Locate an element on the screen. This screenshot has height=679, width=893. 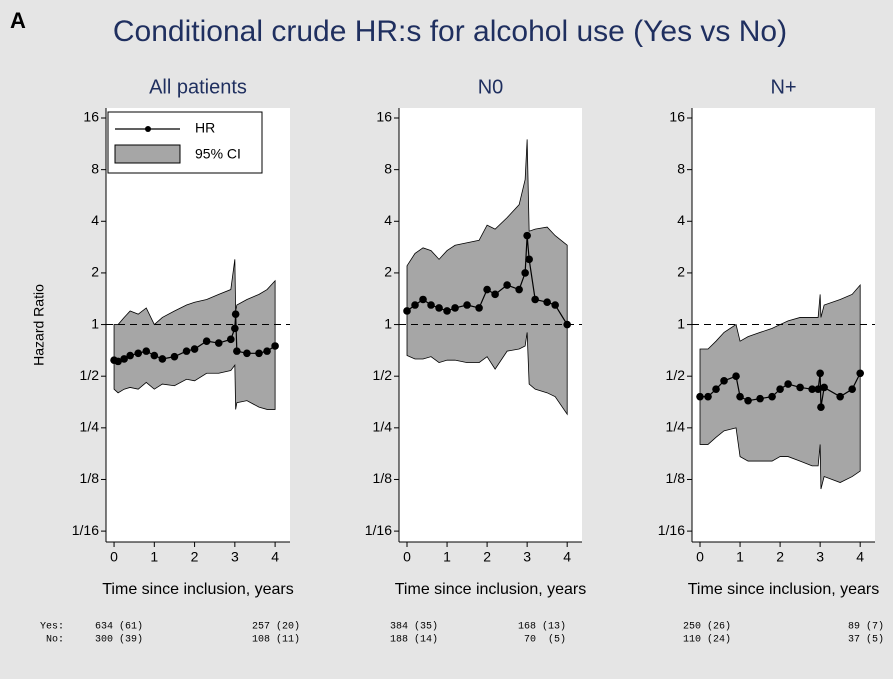
panel-title: N0 is located at coordinates (491, 87).